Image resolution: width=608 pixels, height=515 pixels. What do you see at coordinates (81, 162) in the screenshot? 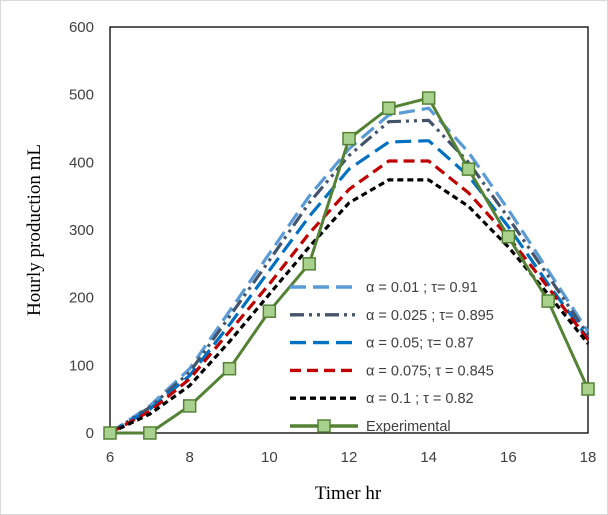
I see `y-tick-label: 400` at bounding box center [81, 162].